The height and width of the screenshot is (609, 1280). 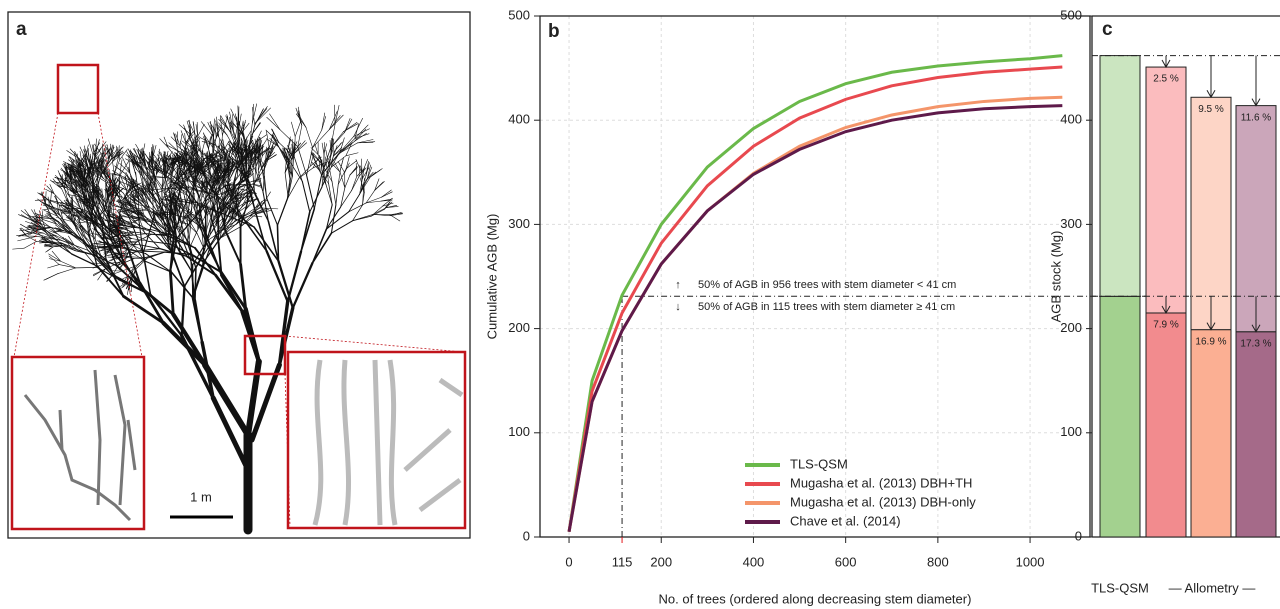 What do you see at coordinates (678, 285) in the screenshot?
I see `annotation-arrow: ↑` at bounding box center [678, 285].